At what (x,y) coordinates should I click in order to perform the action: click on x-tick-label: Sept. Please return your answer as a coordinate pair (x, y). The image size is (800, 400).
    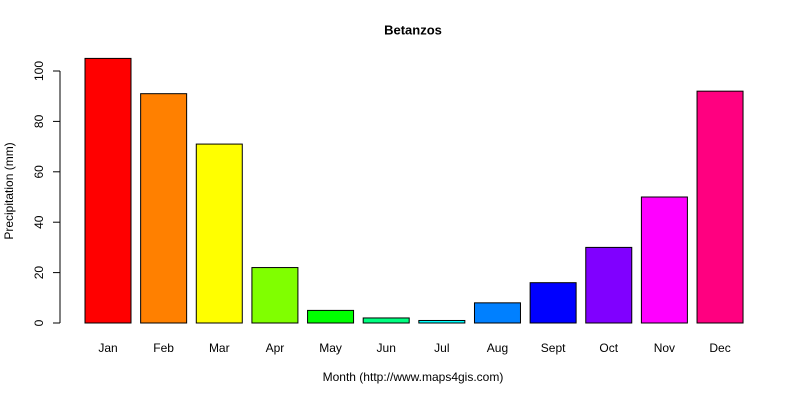
    Looking at the image, I should click on (553, 348).